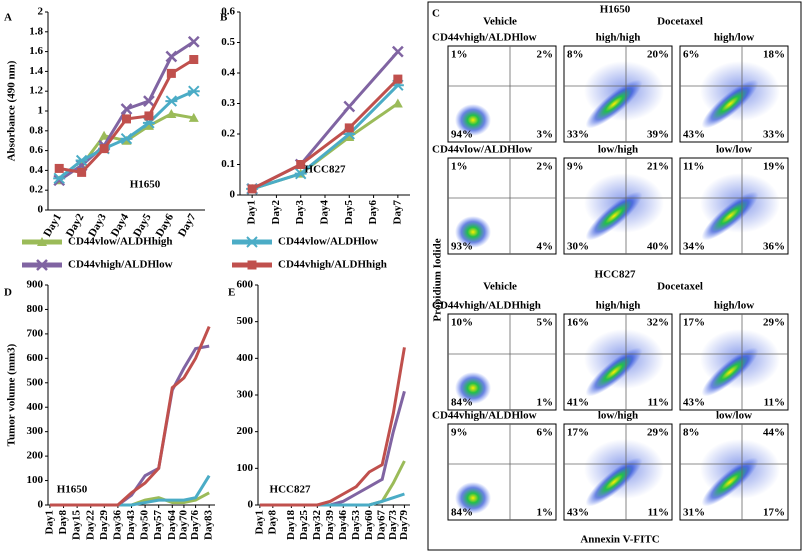 The height and width of the screenshot is (552, 803). Describe the element at coordinates (404, 525) in the screenshot. I see `x-tick-label: Day79` at that location.